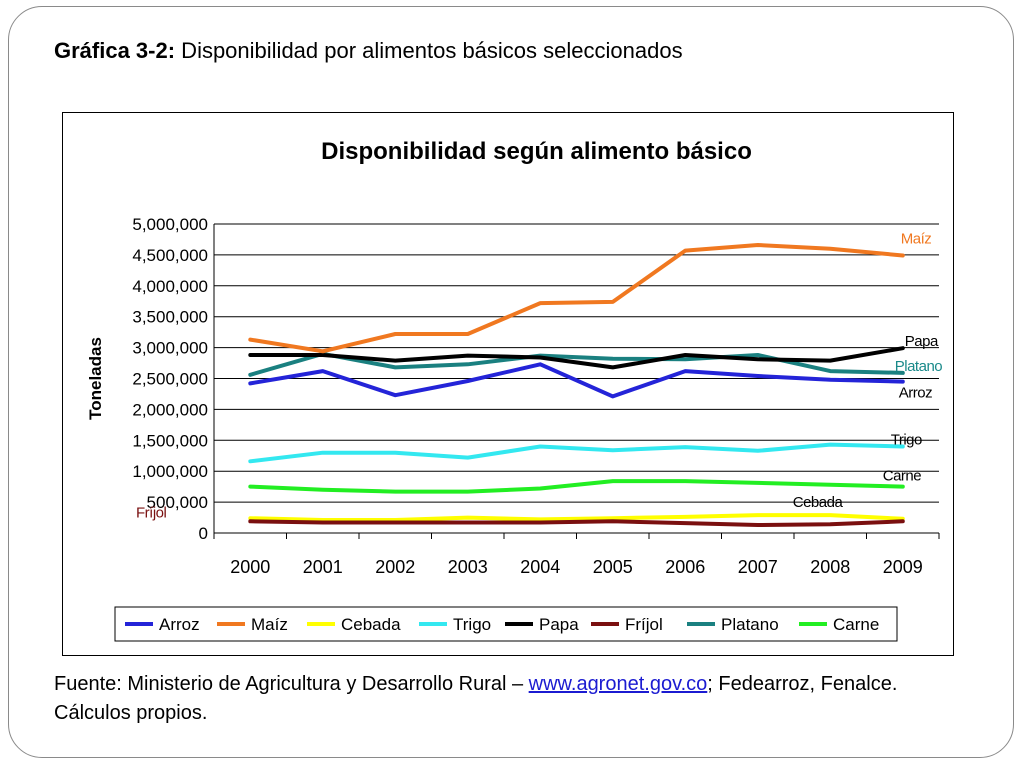  Describe the element at coordinates (177, 502) in the screenshot. I see `y-tick-label: 500,000` at that location.